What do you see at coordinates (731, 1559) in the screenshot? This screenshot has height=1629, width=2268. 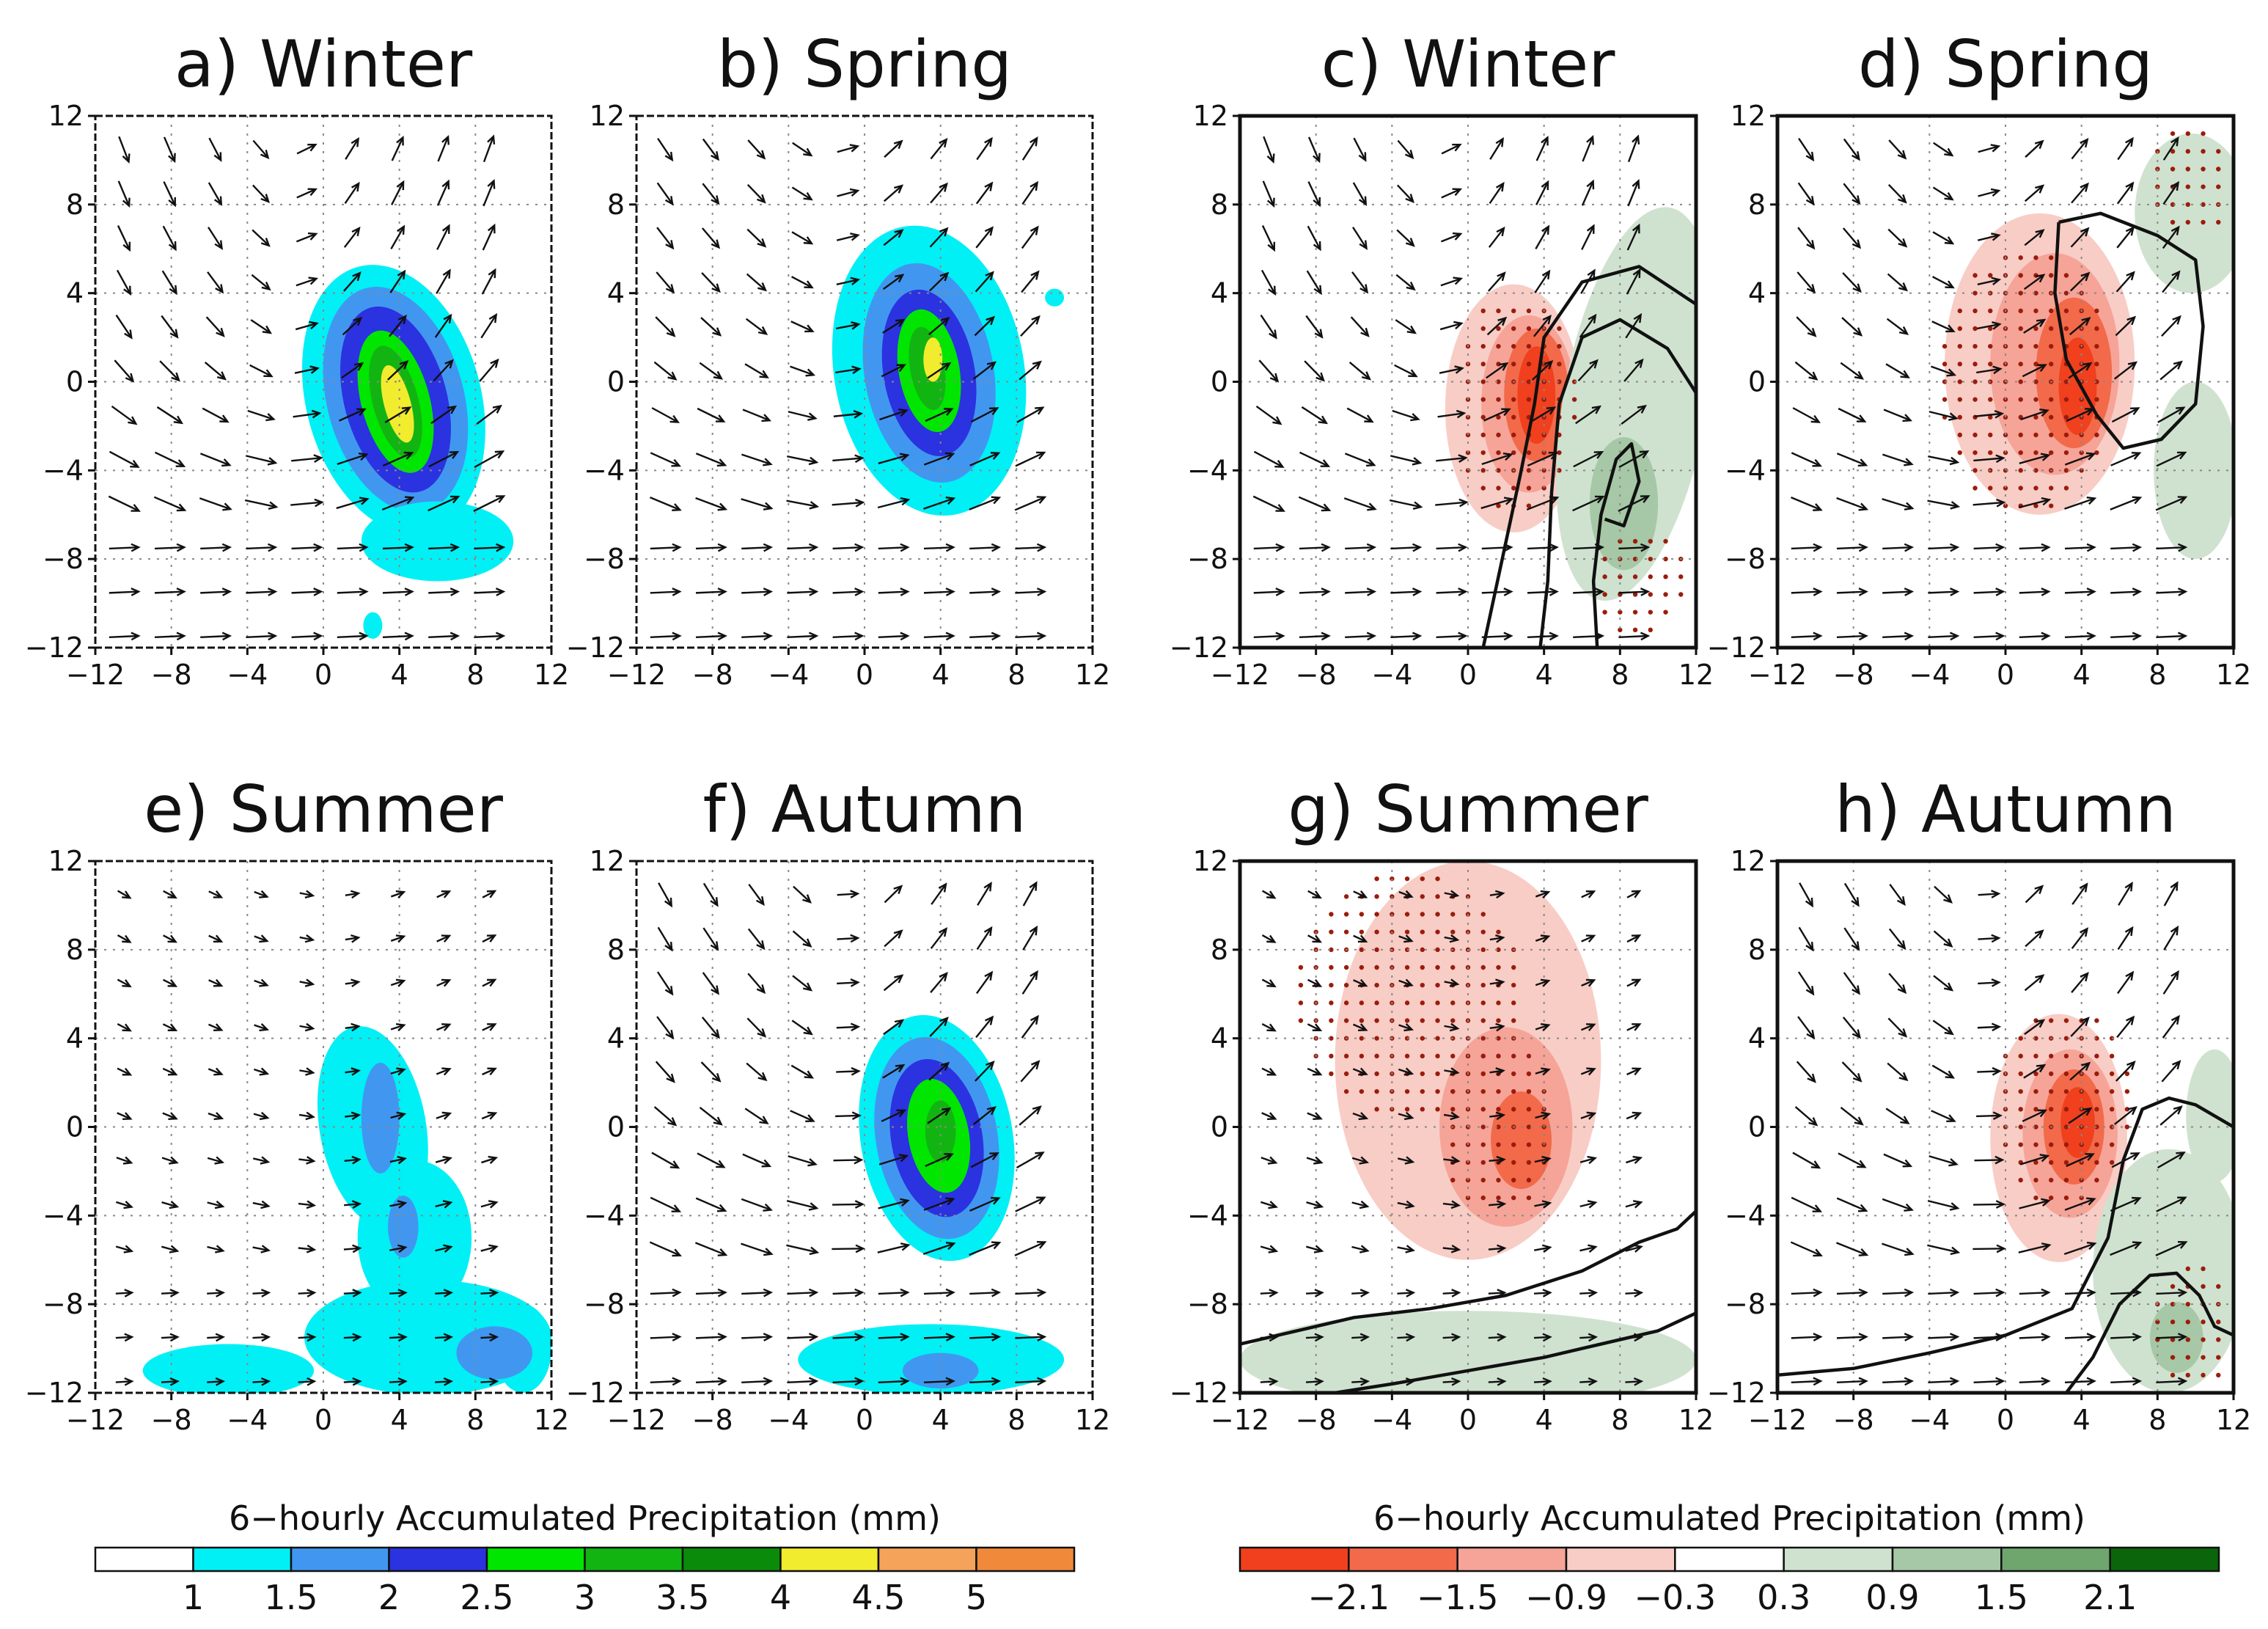 I see `colorbar-swatch` at bounding box center [731, 1559].